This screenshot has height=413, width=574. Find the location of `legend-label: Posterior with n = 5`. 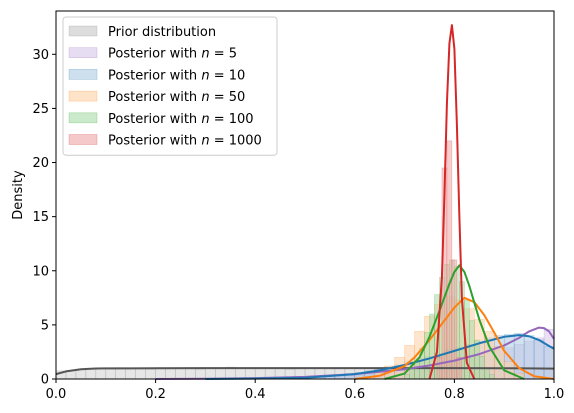

legend-label: Posterior with n = 5 is located at coordinates (172, 54).